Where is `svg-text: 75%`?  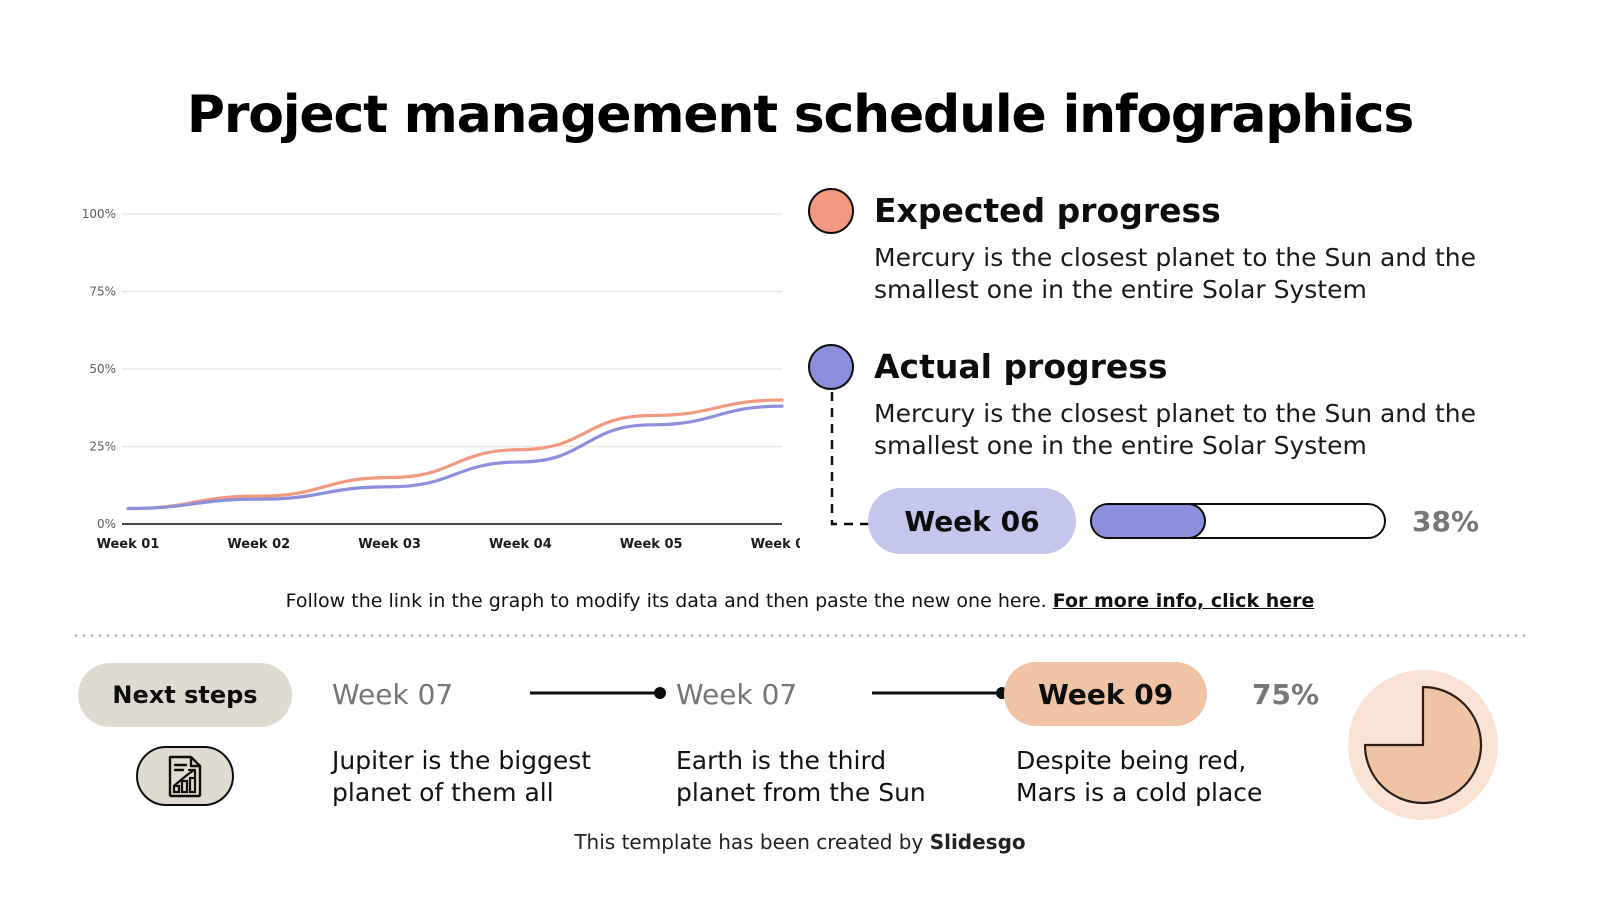
svg-text: 75% is located at coordinates (102, 292).